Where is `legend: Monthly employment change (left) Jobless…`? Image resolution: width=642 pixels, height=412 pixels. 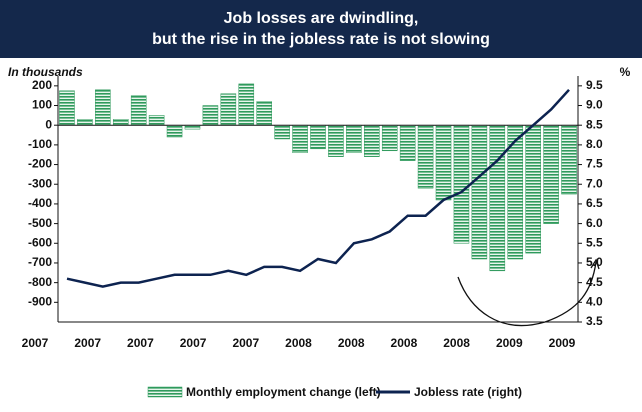
legend: Monthly employment change (left) Jobless… is located at coordinates (334, 392).